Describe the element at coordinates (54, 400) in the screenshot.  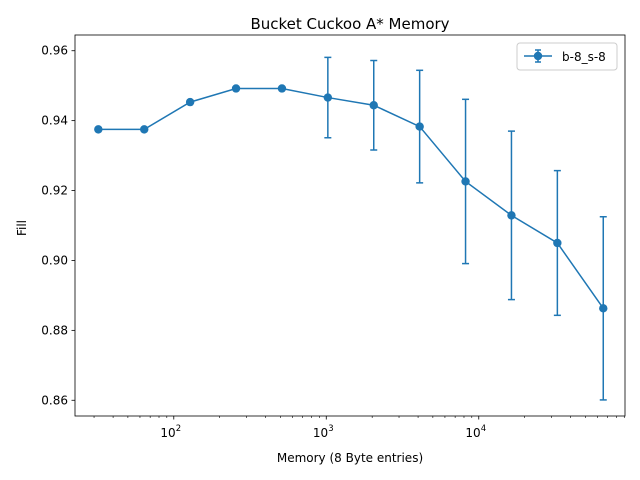
I see `y-tick-label: 0.86` at that location.